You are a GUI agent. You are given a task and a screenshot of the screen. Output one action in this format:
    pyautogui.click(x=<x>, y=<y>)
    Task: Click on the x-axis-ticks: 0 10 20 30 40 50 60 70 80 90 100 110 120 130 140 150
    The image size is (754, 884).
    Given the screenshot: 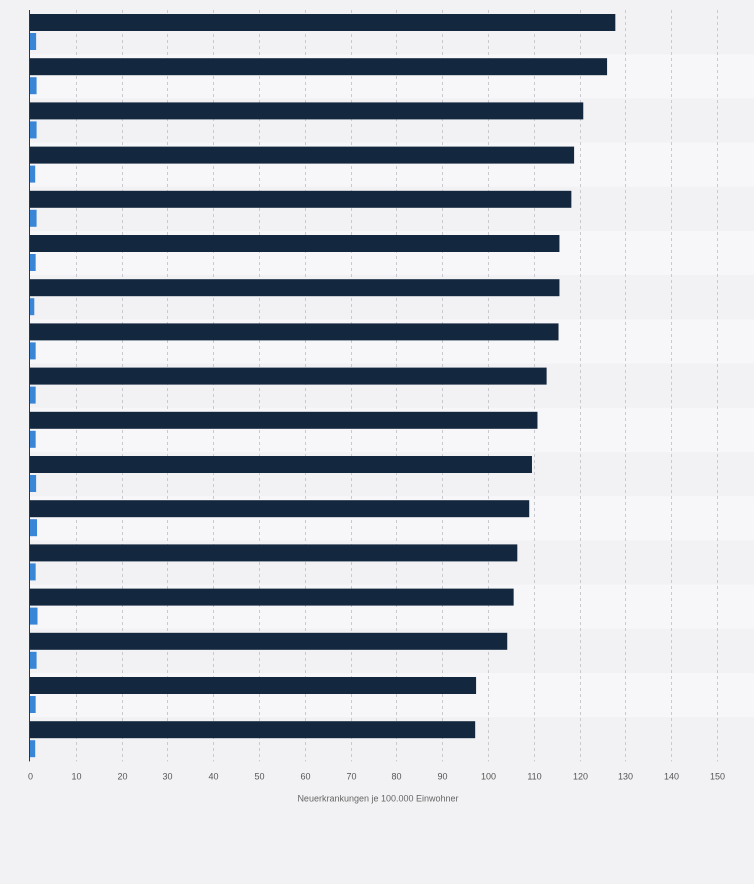 What is the action you would take?
    pyautogui.click(x=376, y=776)
    